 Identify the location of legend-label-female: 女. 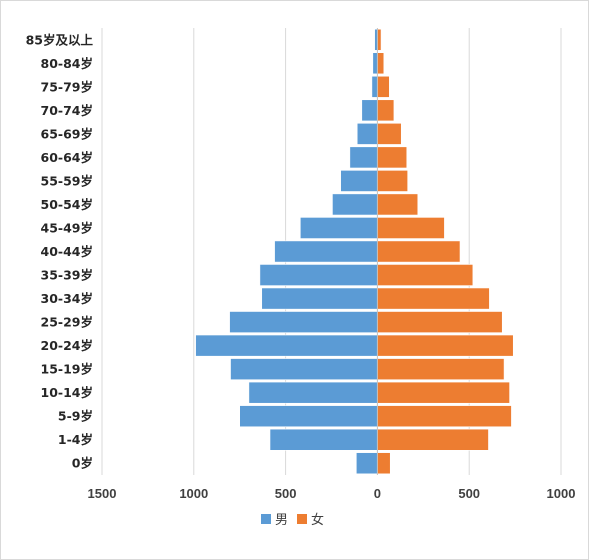
(317, 520).